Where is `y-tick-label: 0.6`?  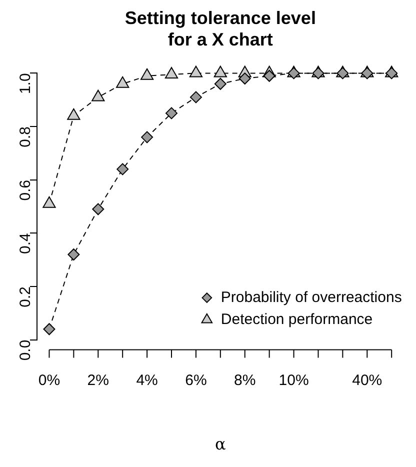
y-tick-label: 0.6 is located at coordinates (25, 190).